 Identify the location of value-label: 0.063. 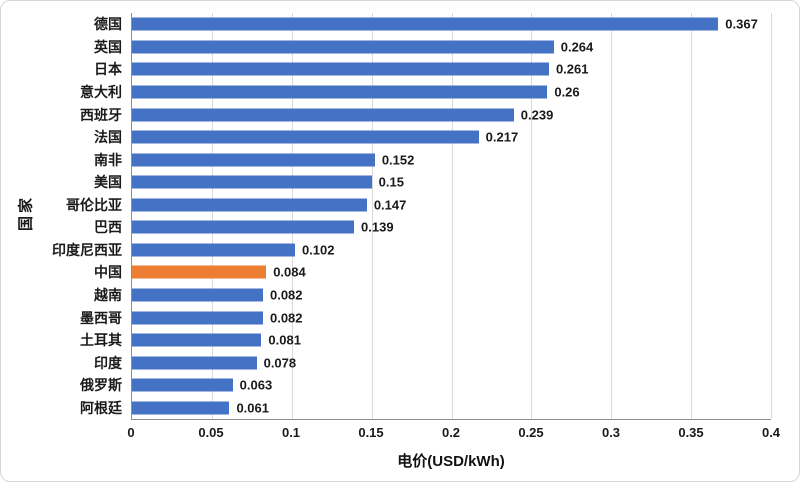
(256, 385).